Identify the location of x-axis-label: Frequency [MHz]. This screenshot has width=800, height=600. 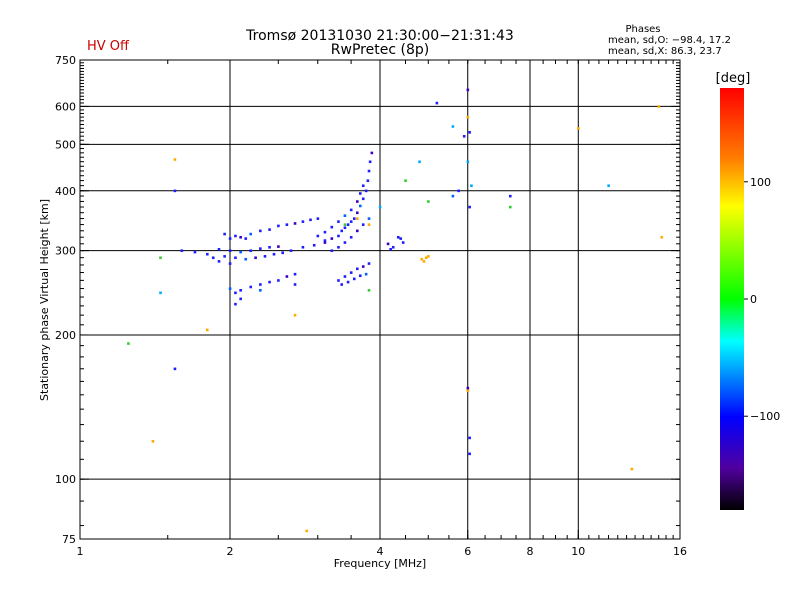
(380, 563).